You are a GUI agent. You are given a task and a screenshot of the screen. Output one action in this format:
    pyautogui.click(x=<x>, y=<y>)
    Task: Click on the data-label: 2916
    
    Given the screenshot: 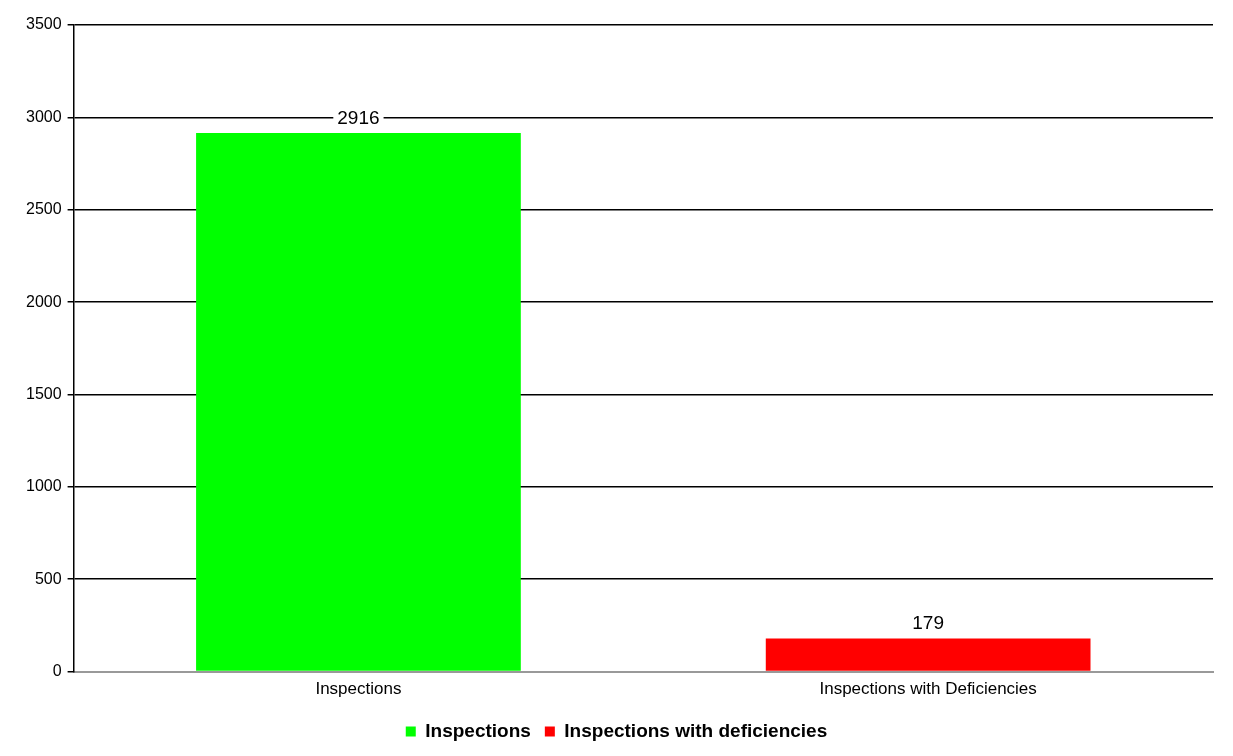 What is the action you would take?
    pyautogui.click(x=358, y=117)
    